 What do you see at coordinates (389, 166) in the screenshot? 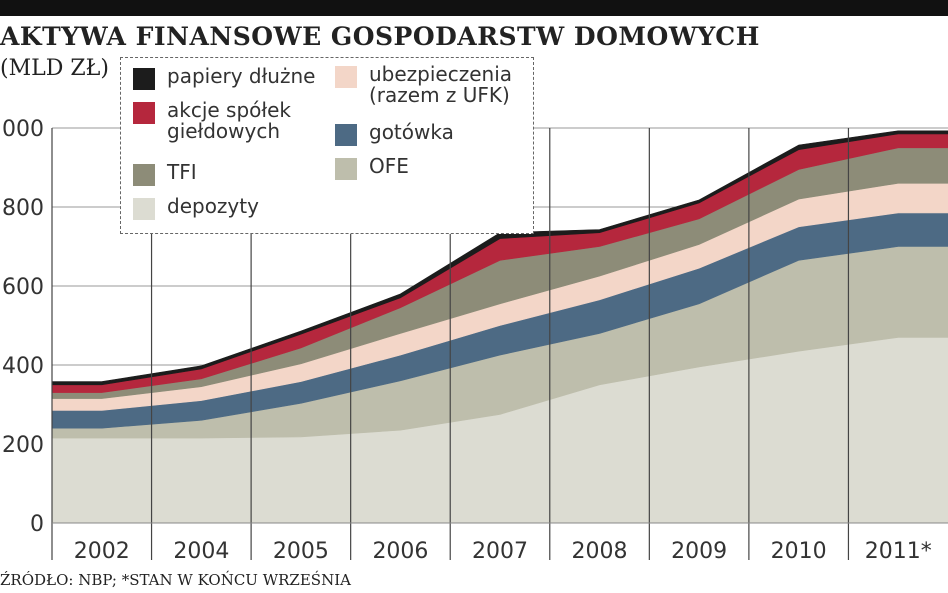
I see `legend-label-ofe: OFE` at bounding box center [389, 166].